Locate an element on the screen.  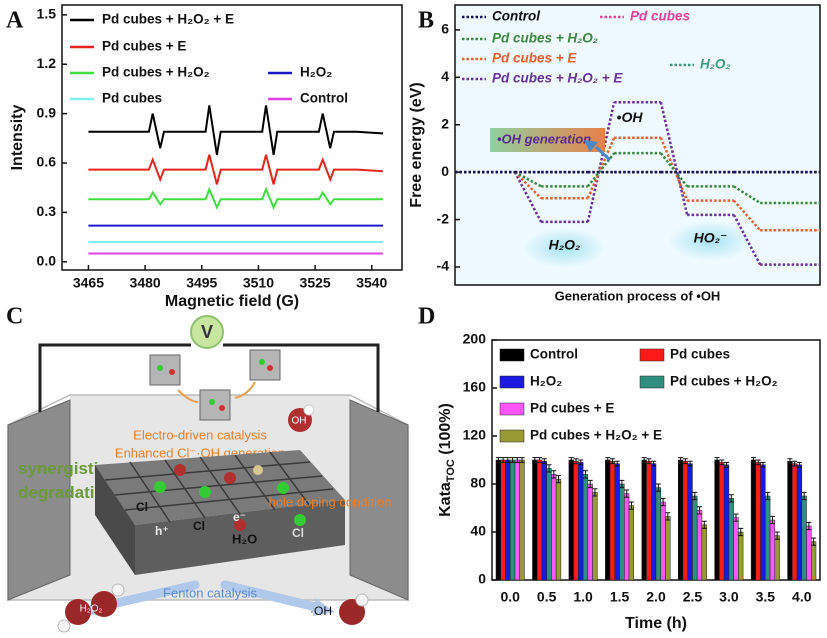
synergy-label: synergistic degradation is located at coordinates (66, 480).